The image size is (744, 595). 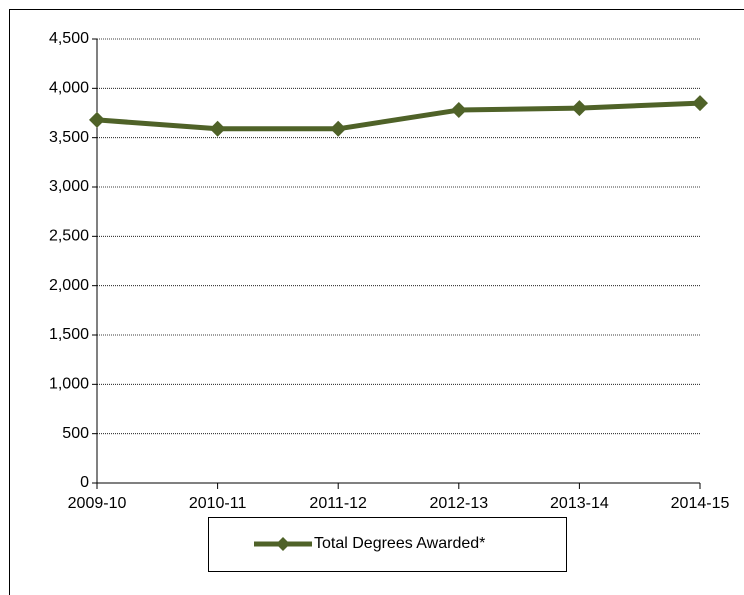 I want to click on y-tick-label: 4,500, so click(x=69, y=38).